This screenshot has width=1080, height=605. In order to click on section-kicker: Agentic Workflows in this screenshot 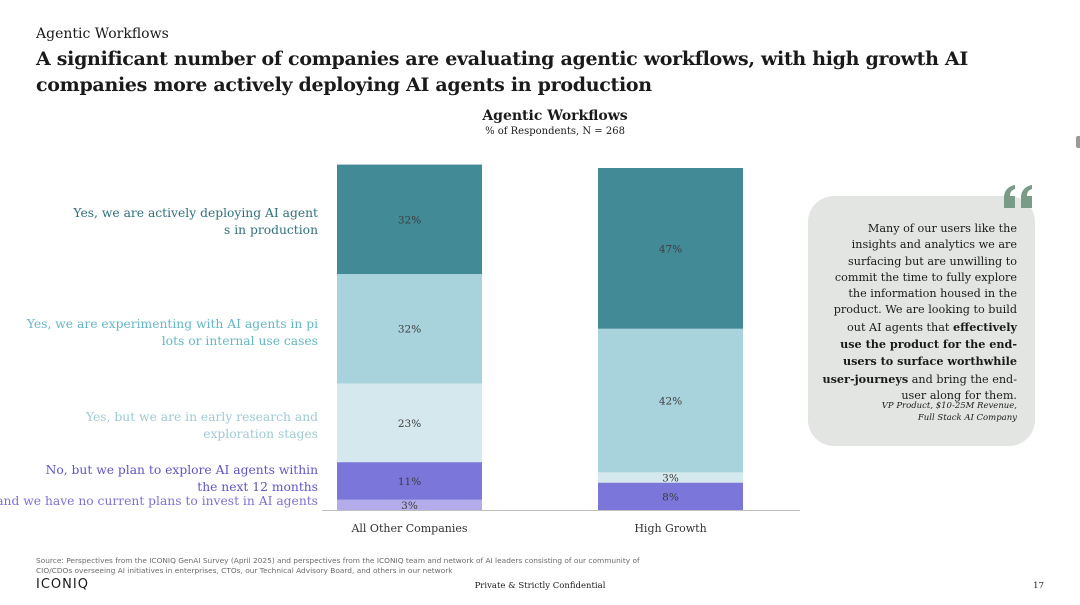, I will do `click(102, 34)`.